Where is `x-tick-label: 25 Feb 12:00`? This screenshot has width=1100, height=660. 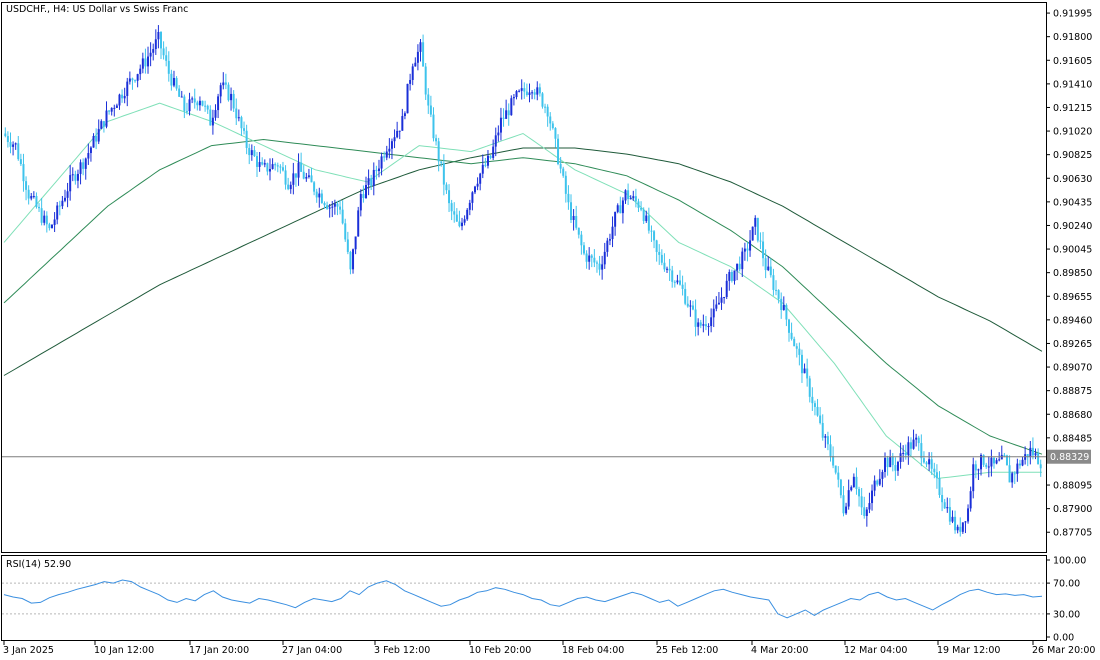 x-tick-label: 25 Feb 12:00 is located at coordinates (687, 650).